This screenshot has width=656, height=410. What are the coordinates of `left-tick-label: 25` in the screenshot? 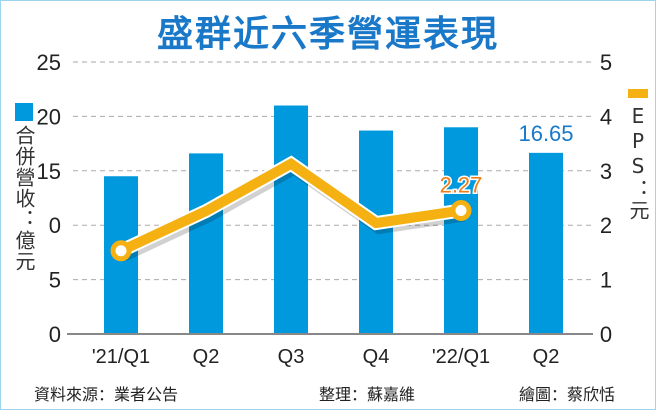 It's located at (49, 62).